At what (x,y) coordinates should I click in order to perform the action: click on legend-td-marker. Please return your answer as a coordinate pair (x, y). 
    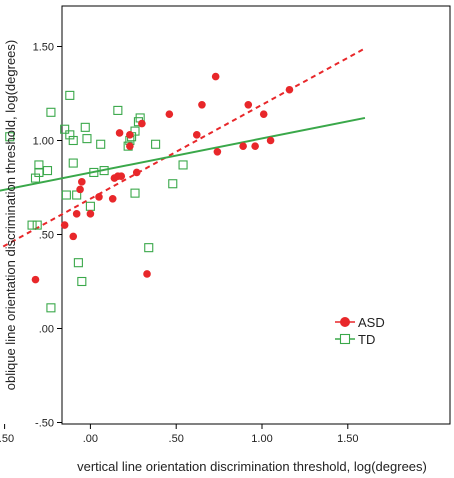
    Looking at the image, I should click on (345, 339).